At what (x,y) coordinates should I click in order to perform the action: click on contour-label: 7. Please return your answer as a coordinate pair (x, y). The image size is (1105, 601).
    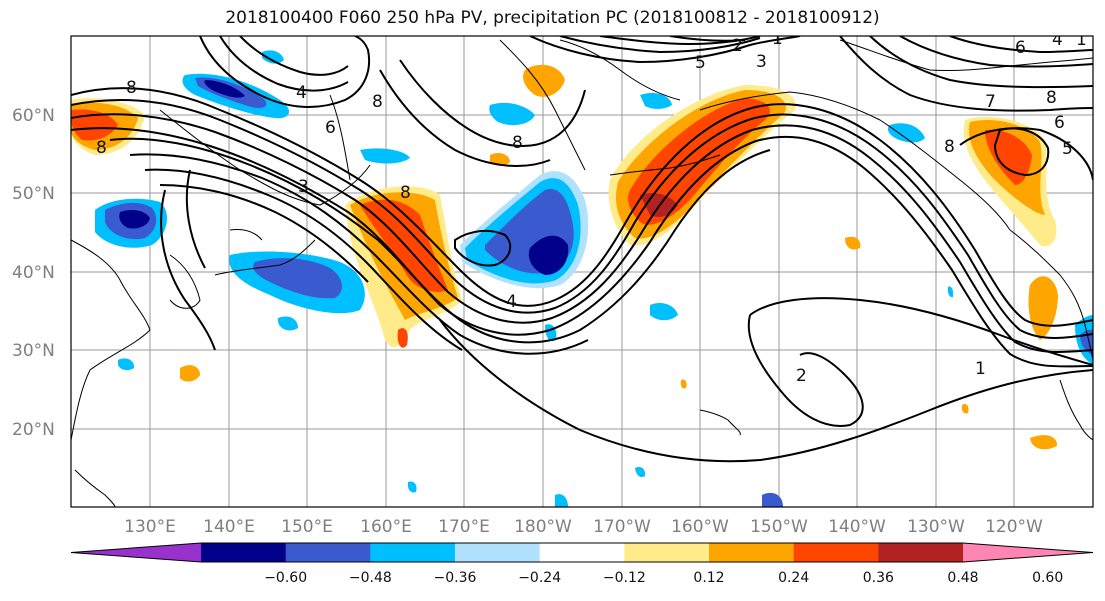
    Looking at the image, I should click on (990, 102).